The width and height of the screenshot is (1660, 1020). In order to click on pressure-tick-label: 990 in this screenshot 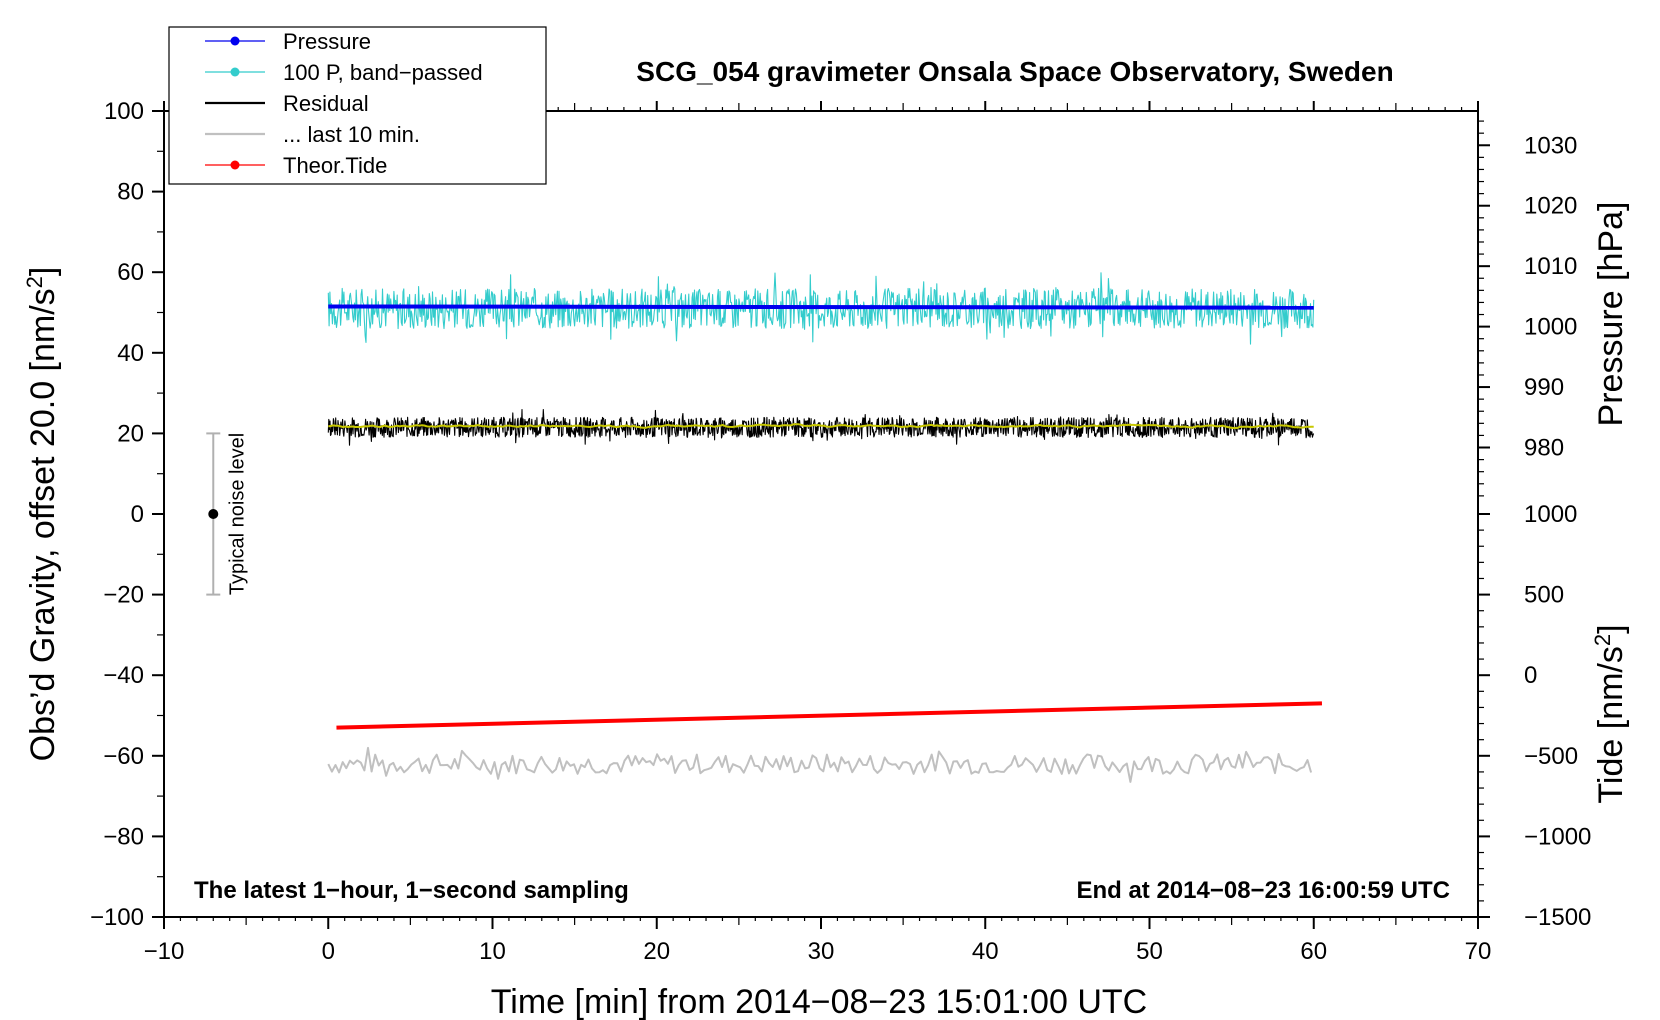, I will do `click(1544, 387)`.